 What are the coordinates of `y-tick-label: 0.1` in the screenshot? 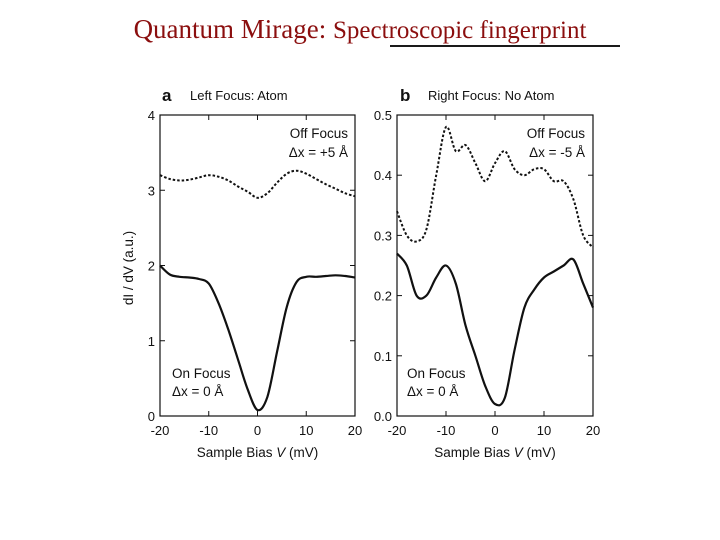 It's located at (383, 356).